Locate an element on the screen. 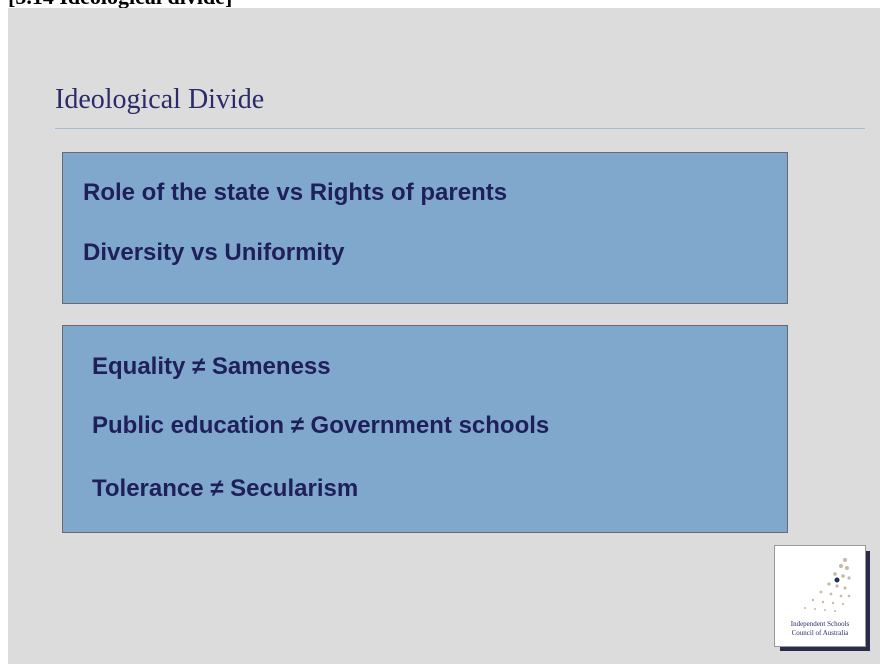  logo: Independent Schools Council of Australia is located at coordinates (820, 596).